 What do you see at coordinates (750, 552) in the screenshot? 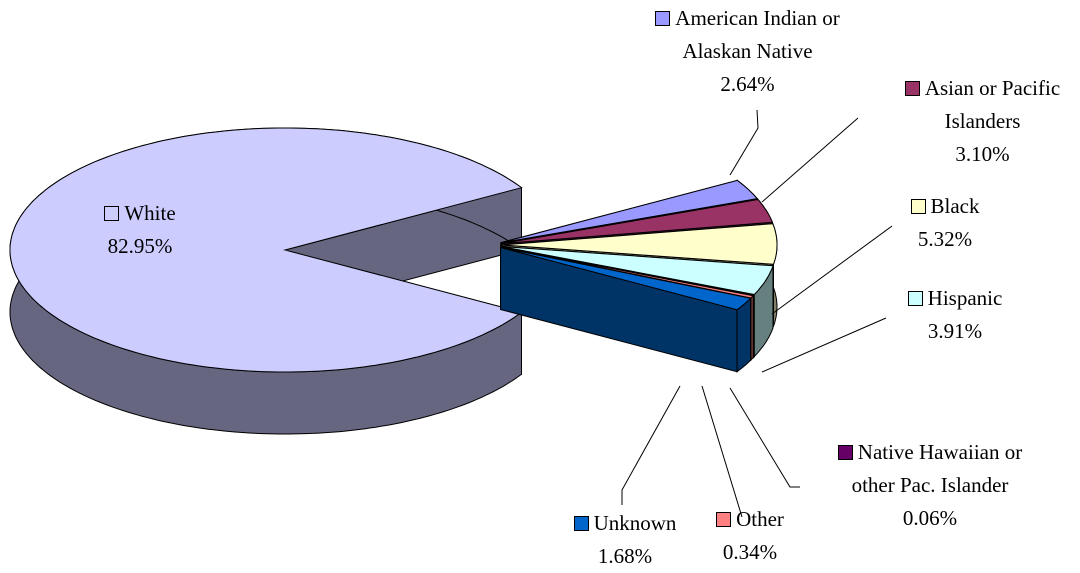
I see `value-label: 0.34%` at bounding box center [750, 552].